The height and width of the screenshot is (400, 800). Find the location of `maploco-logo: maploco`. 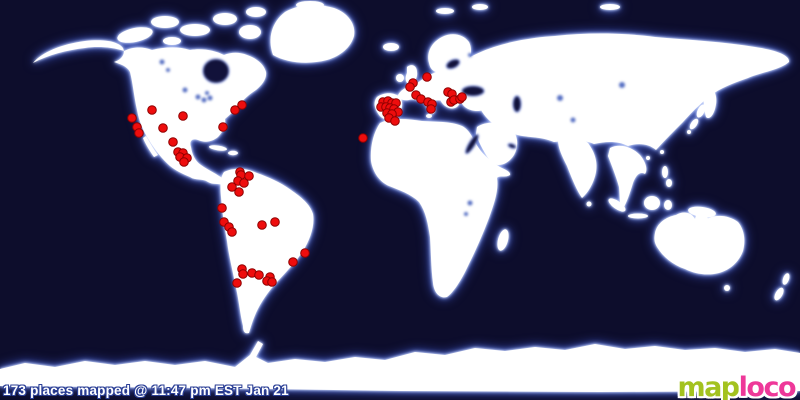

maploco-logo: maploco is located at coordinates (737, 386).